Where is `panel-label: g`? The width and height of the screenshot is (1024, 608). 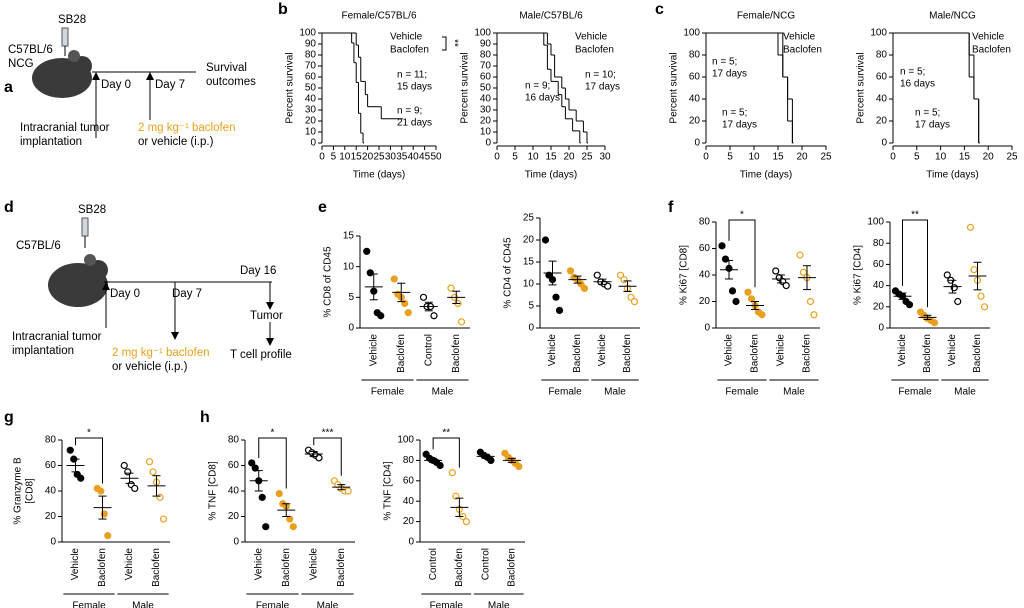 panel-label: g is located at coordinates (9, 417).